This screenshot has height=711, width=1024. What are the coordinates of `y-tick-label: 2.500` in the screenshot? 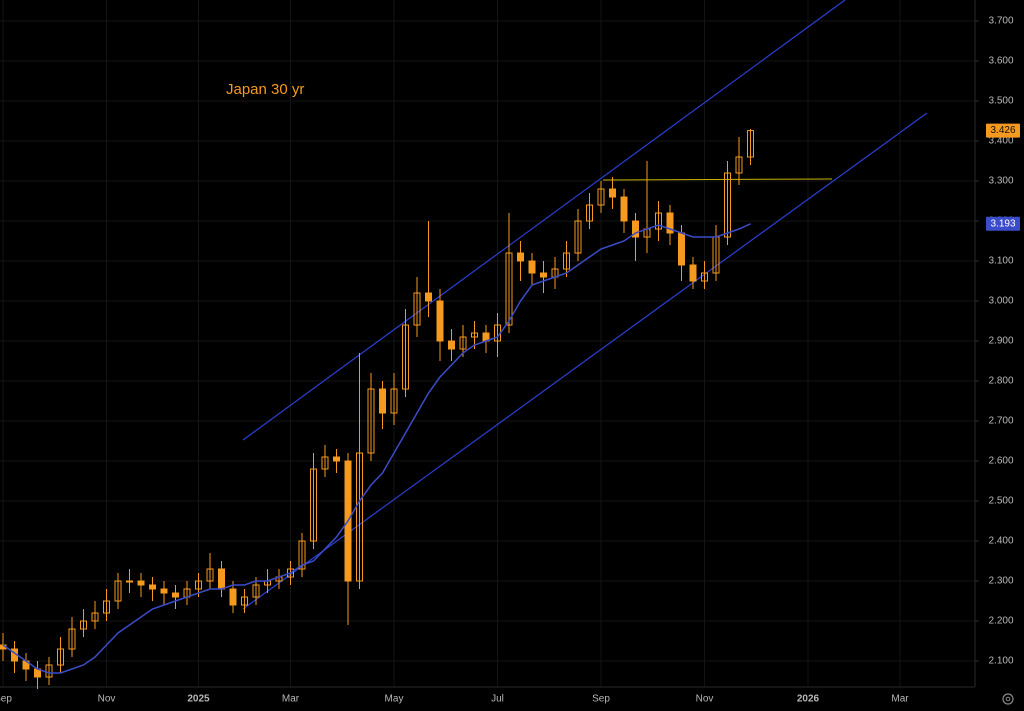 It's located at (1000, 501).